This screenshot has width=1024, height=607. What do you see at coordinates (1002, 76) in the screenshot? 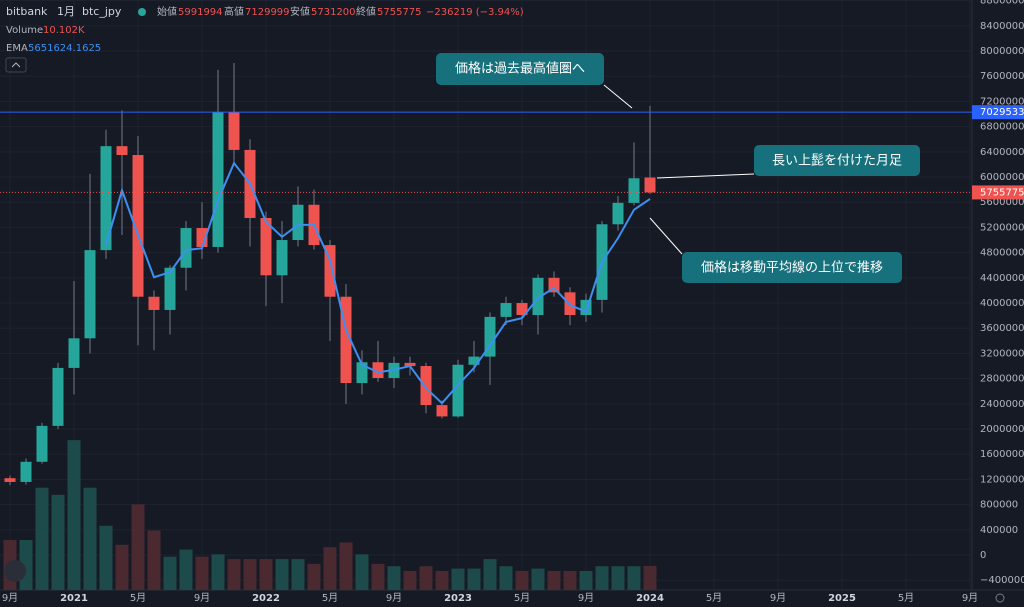
I see `y-tick-label: 7600000` at bounding box center [1002, 76].